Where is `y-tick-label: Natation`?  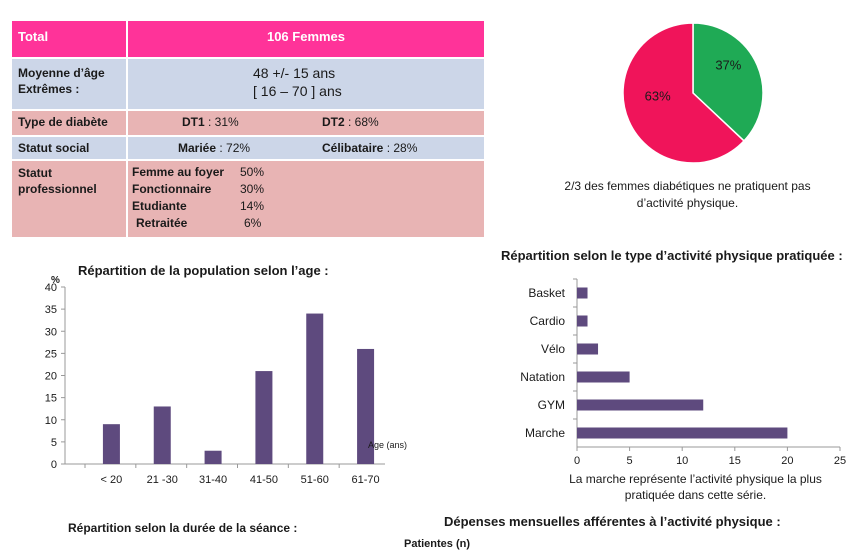
y-tick-label: Natation is located at coordinates (542, 377).